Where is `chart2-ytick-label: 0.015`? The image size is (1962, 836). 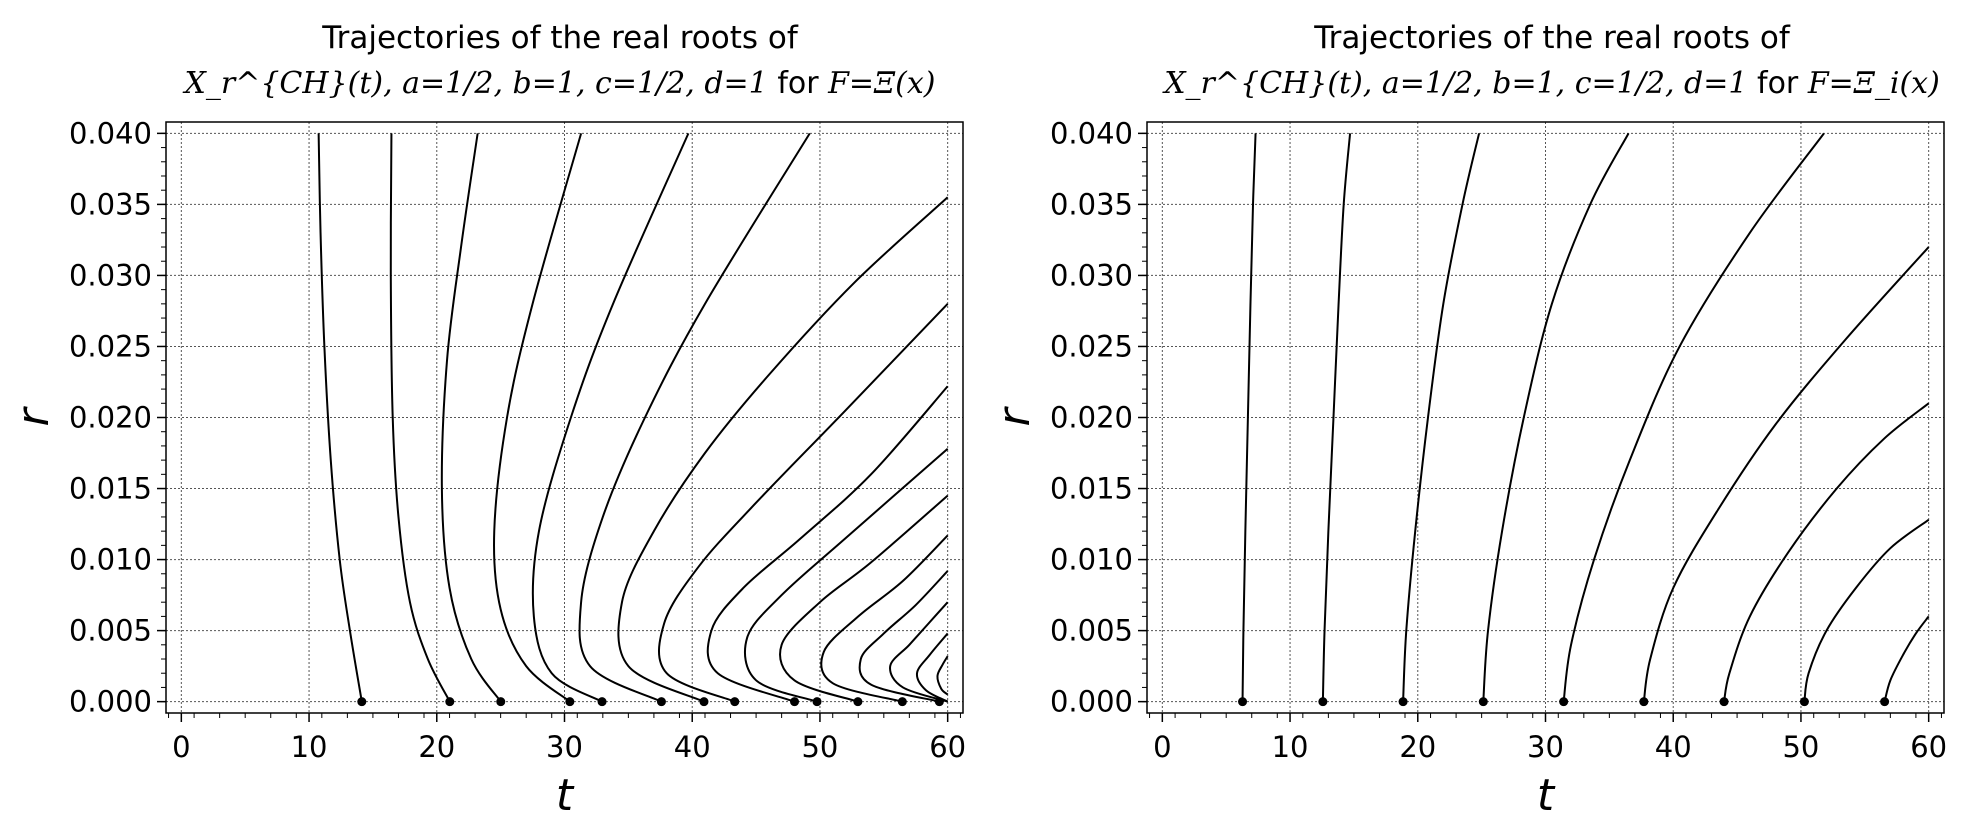
chart2-ytick-label: 0.015 is located at coordinates (1091, 489).